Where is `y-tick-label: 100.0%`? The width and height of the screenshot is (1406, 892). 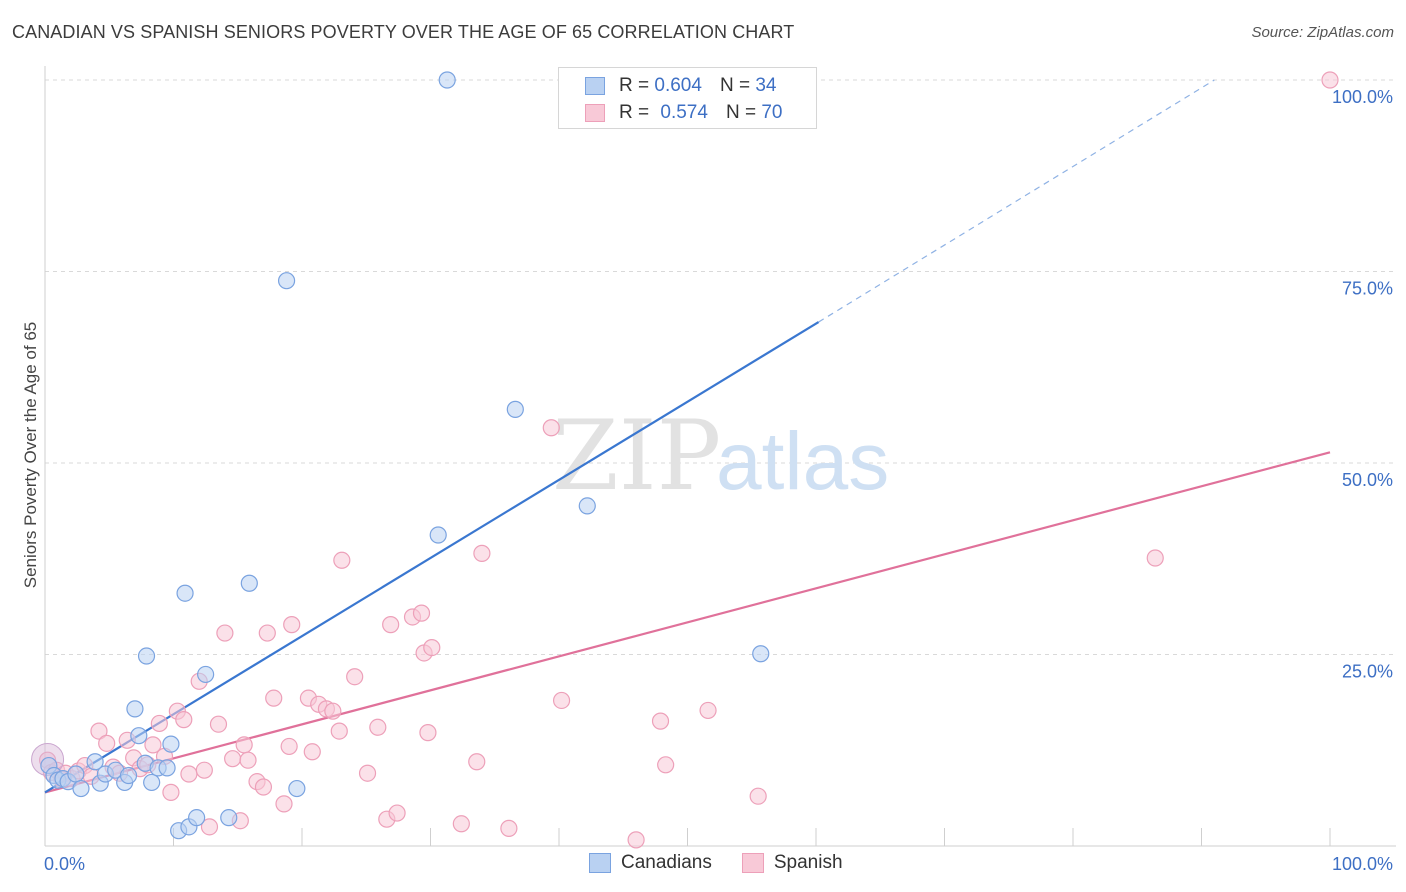 y-tick-label: 100.0% is located at coordinates (1362, 97).